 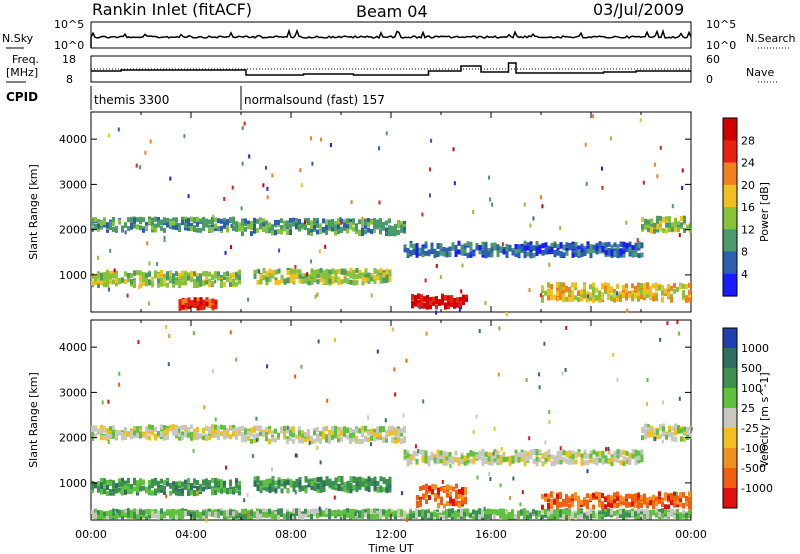 I want to click on velocity-ytick-label: 2000, so click(x=73, y=438).